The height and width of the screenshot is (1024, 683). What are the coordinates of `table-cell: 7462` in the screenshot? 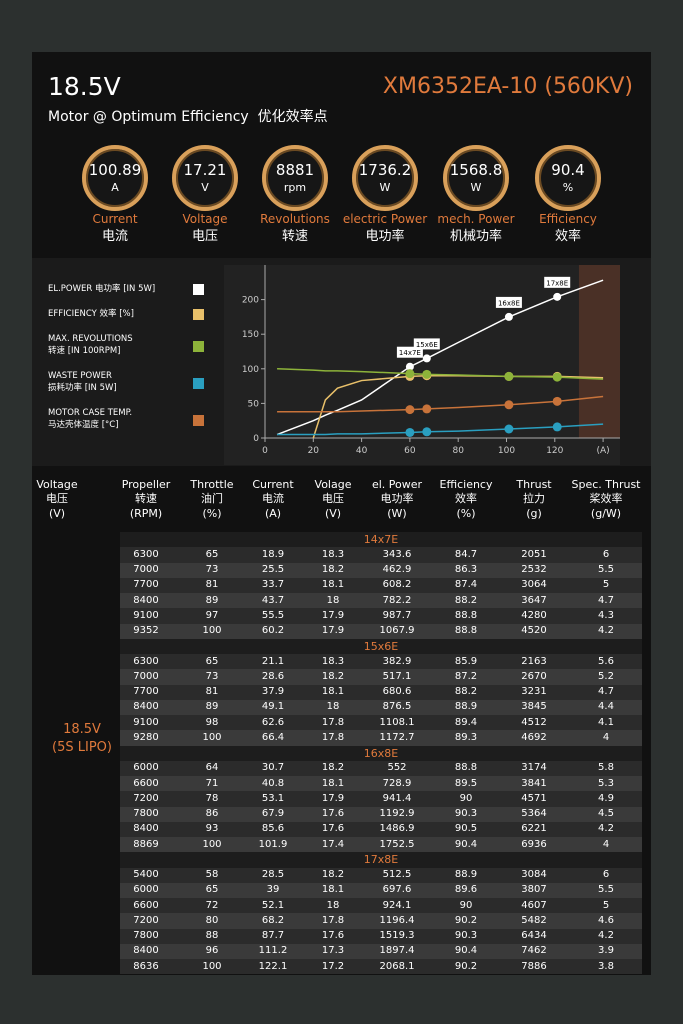 It's located at (534, 951).